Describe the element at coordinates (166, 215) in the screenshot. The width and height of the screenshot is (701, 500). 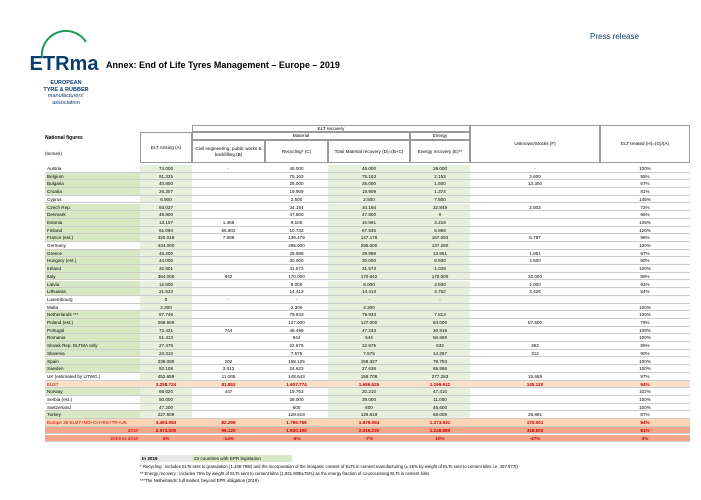
I see `cell: 49.900` at that location.